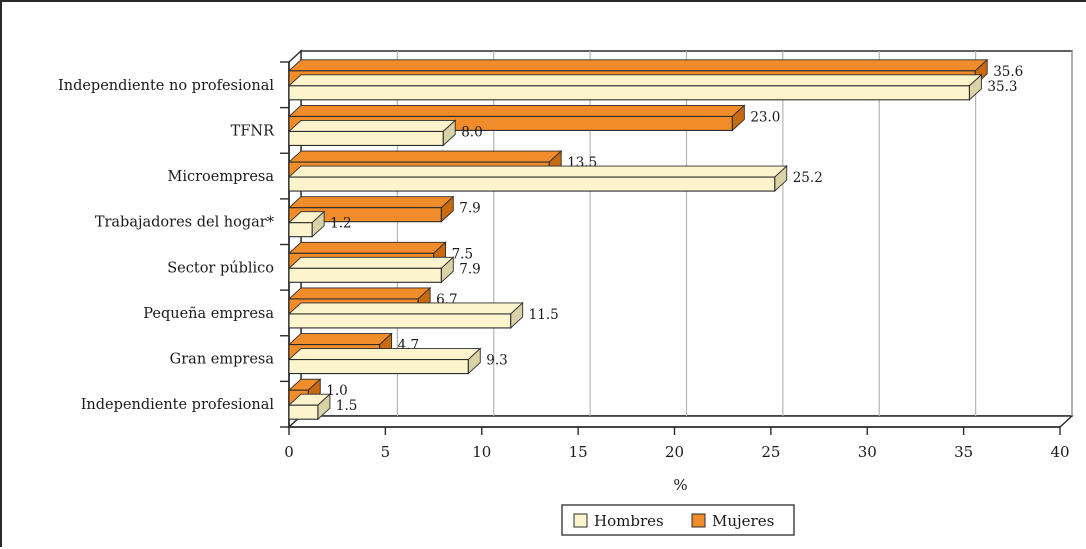 The height and width of the screenshot is (549, 1086). Describe the element at coordinates (462, 254) in the screenshot. I see `bar-mujeres-value-label: 7.5` at that location.